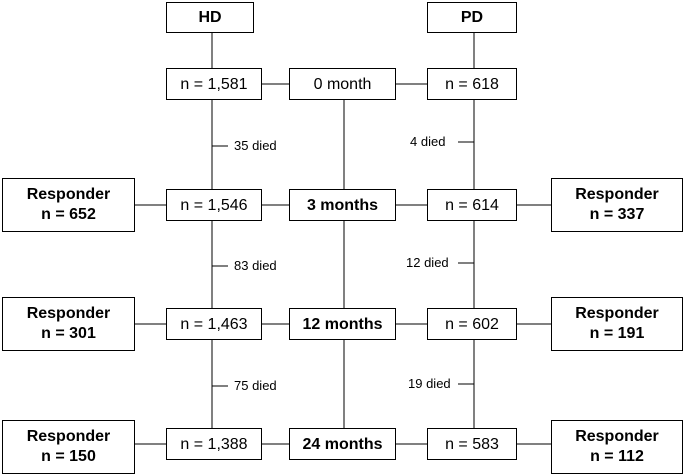  What do you see at coordinates (472, 84) in the screenshot?
I see `pd-count-0-month: n = 618` at bounding box center [472, 84].